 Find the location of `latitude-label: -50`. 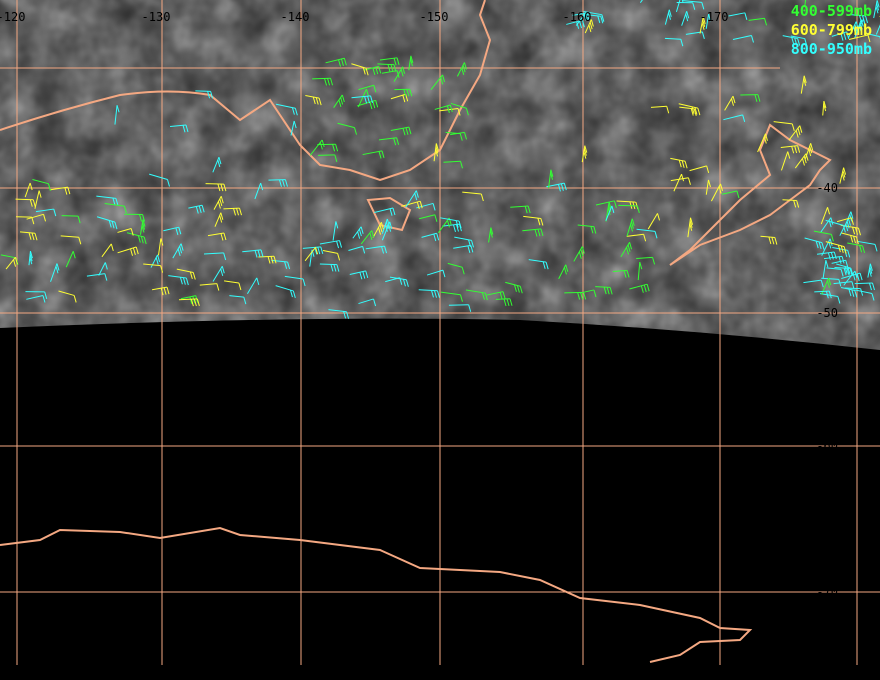

latitude-label: -50 is located at coordinates (827, 313).